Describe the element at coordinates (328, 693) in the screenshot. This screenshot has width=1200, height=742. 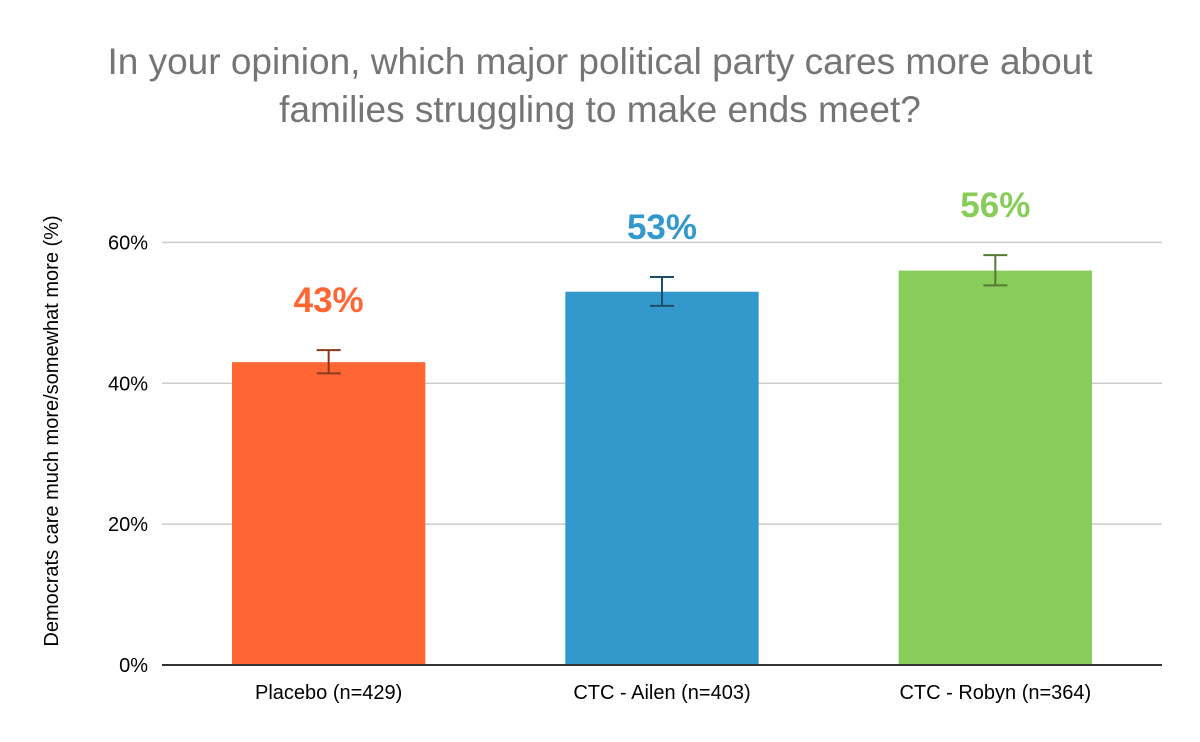
I see `x-tick-label: Placebo (n=429)` at that location.